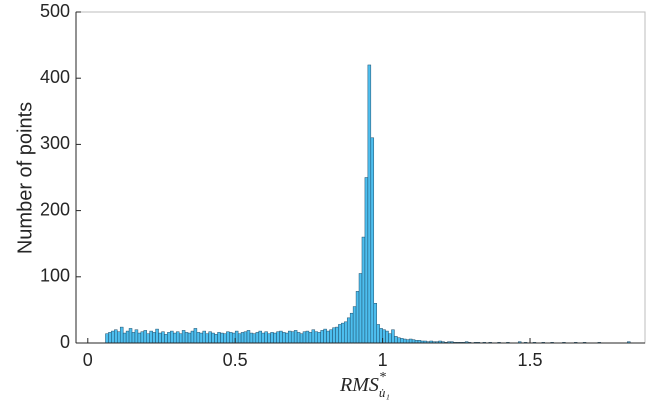 This screenshot has width=648, height=411. Describe the element at coordinates (530, 360) in the screenshot. I see `x-tick-label: 1.5` at that location.